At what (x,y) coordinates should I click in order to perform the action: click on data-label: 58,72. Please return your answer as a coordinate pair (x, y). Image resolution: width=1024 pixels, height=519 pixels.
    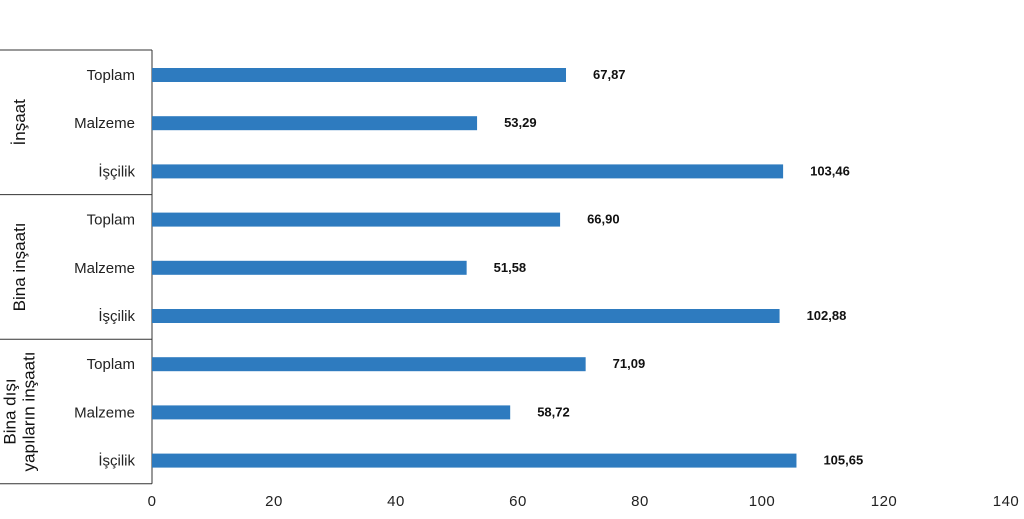
    Looking at the image, I should click on (553, 411).